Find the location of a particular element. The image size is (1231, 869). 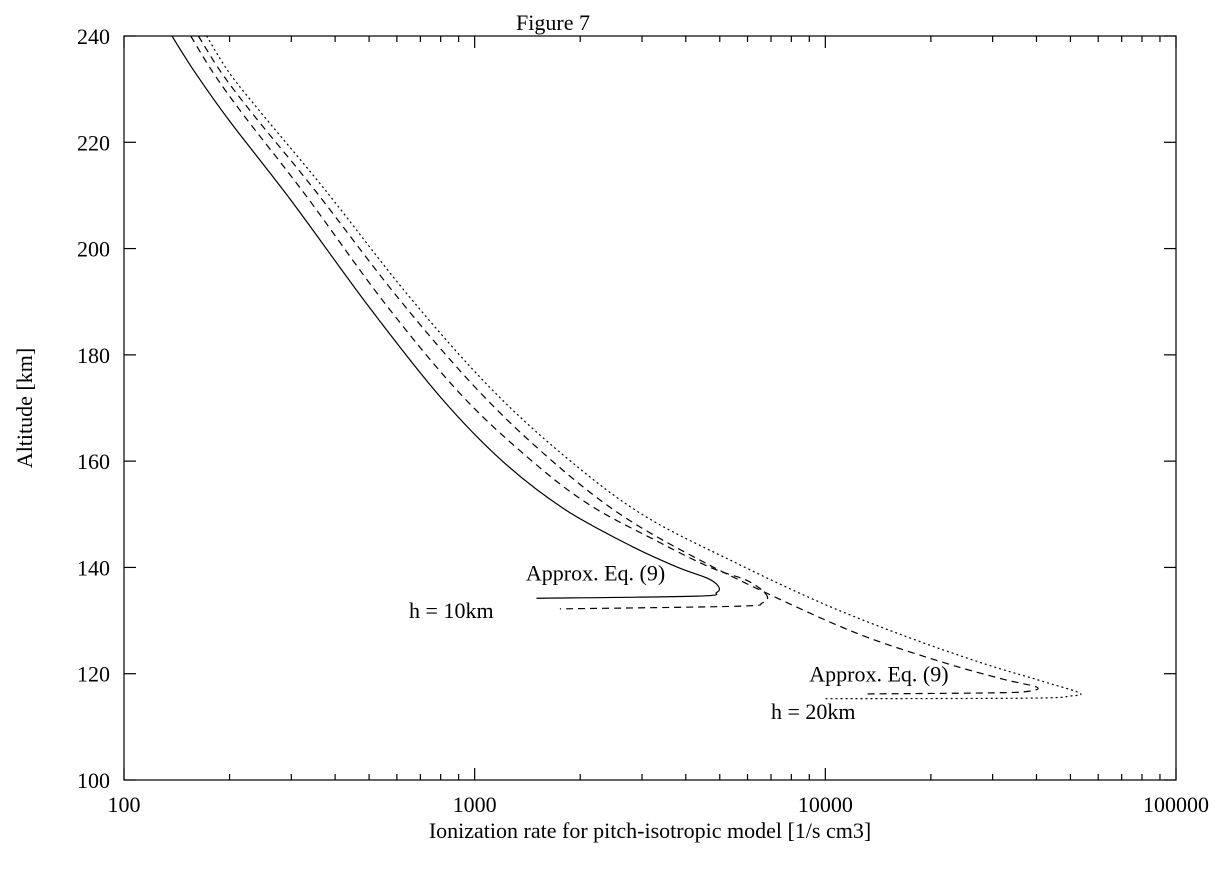

x-tick-label: 100000 is located at coordinates (1176, 804).